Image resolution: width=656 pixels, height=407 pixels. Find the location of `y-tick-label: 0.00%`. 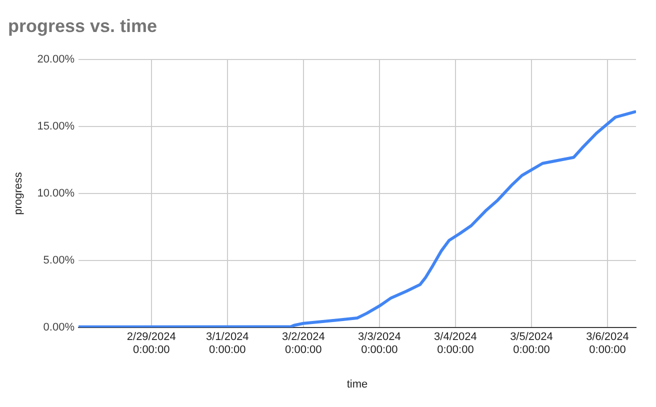

y-tick-label: 0.00% is located at coordinates (59, 327).